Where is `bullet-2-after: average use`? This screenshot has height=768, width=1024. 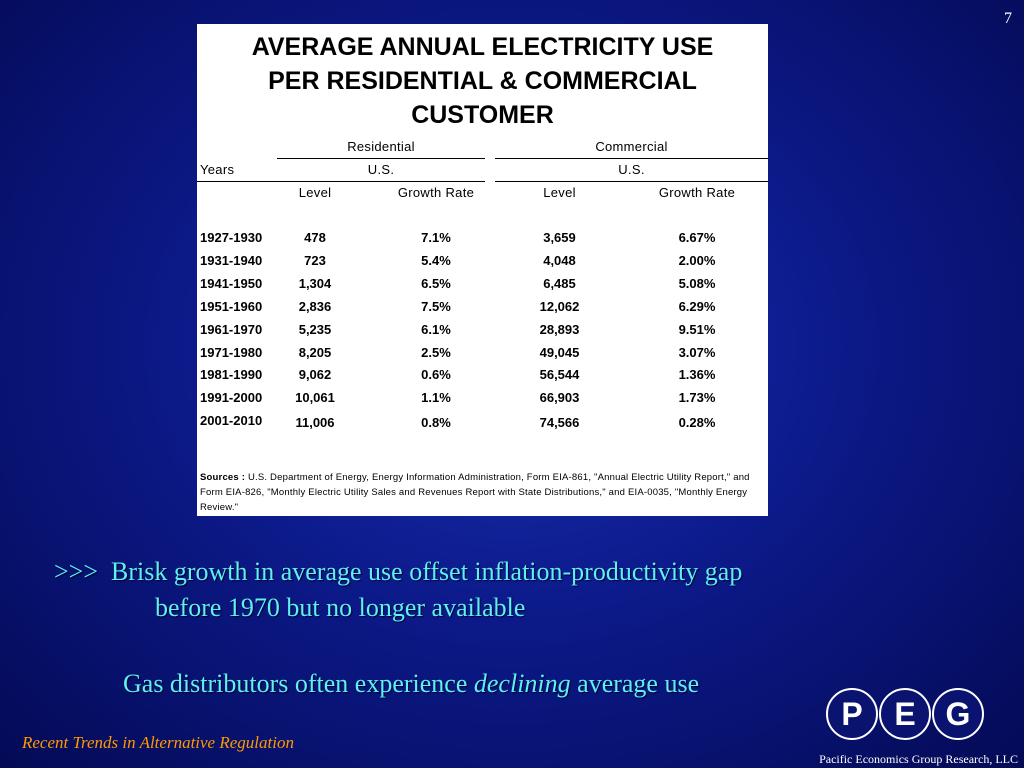
bullet-2-after: average use is located at coordinates (635, 683).